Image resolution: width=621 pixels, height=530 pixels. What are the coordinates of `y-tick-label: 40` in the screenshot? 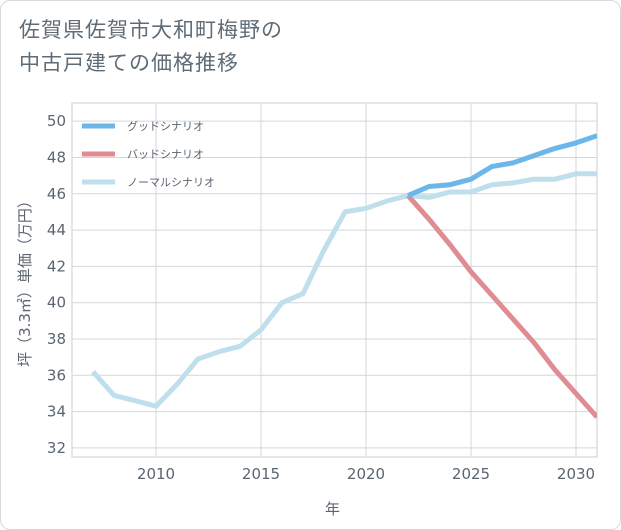 It's located at (56, 303).